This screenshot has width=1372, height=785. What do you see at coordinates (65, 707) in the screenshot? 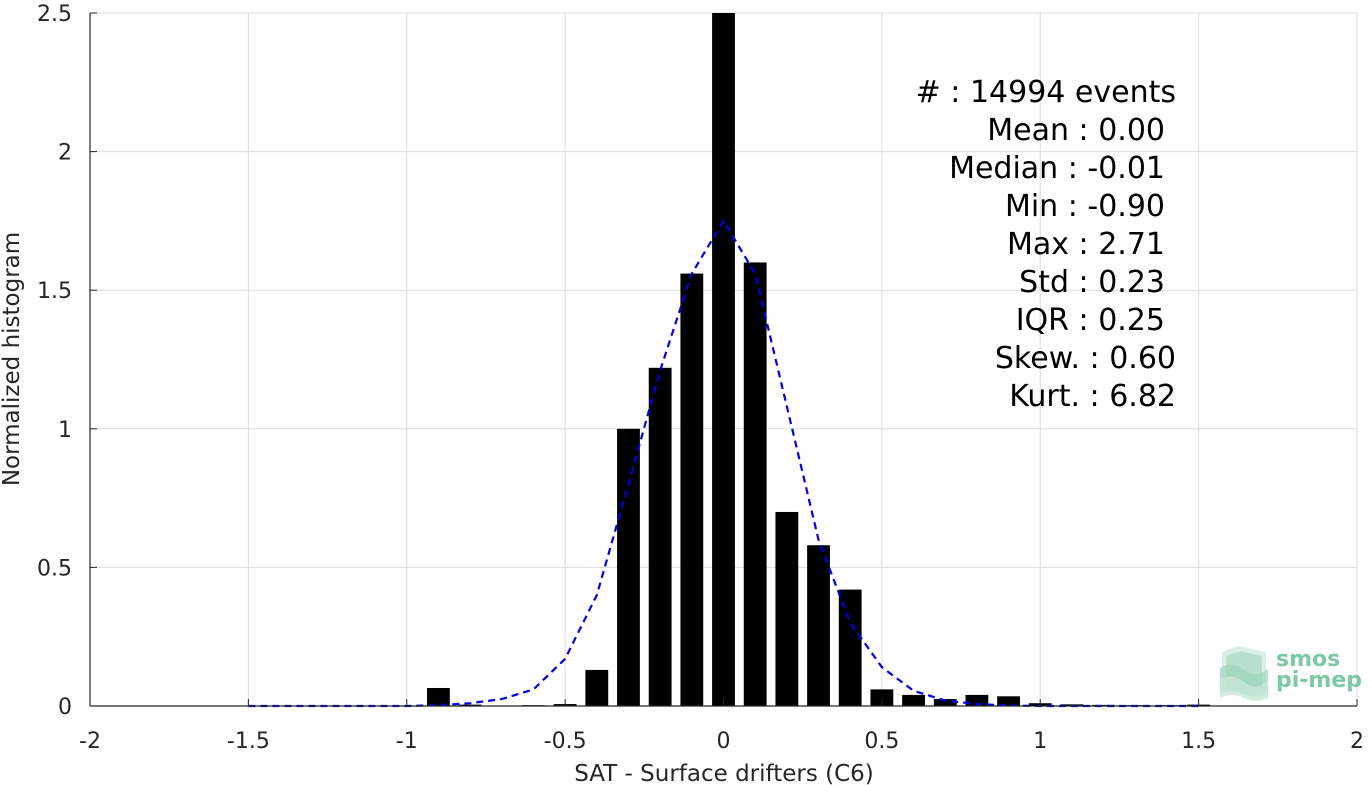
I see `y-tick-label: 0` at bounding box center [65, 707].